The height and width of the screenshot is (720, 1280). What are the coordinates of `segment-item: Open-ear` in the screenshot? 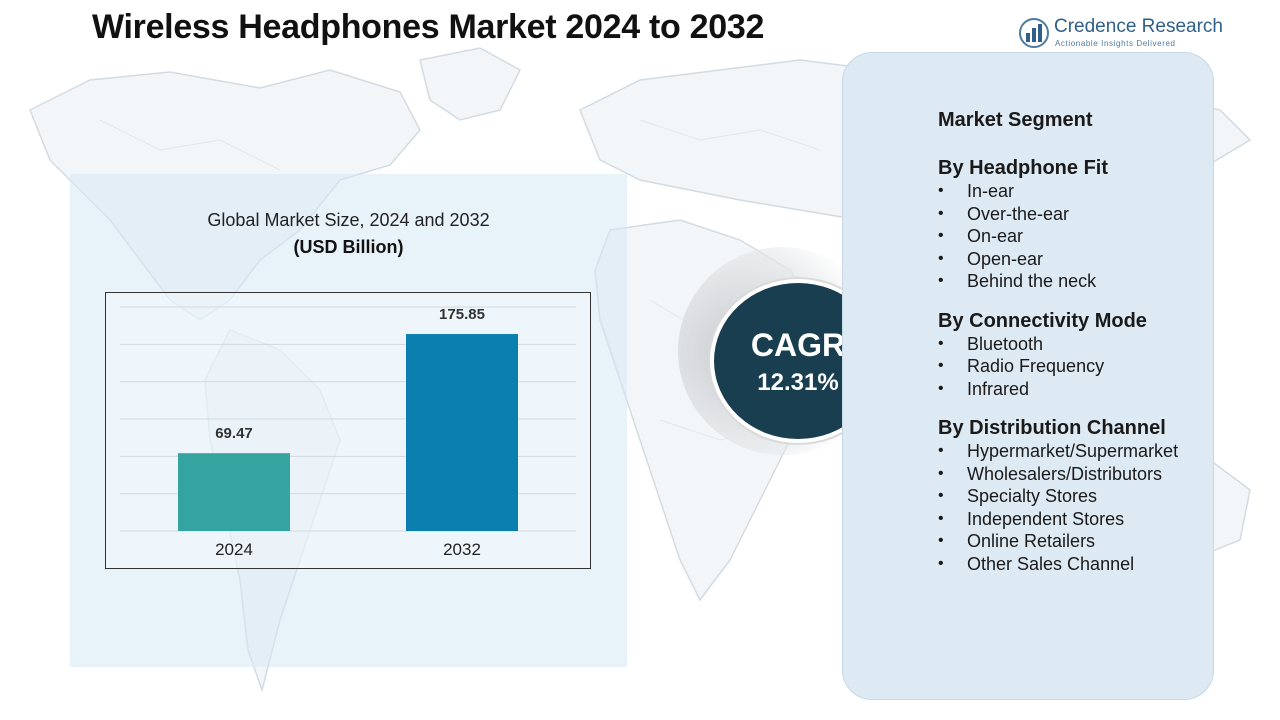 It's located at (1073, 259).